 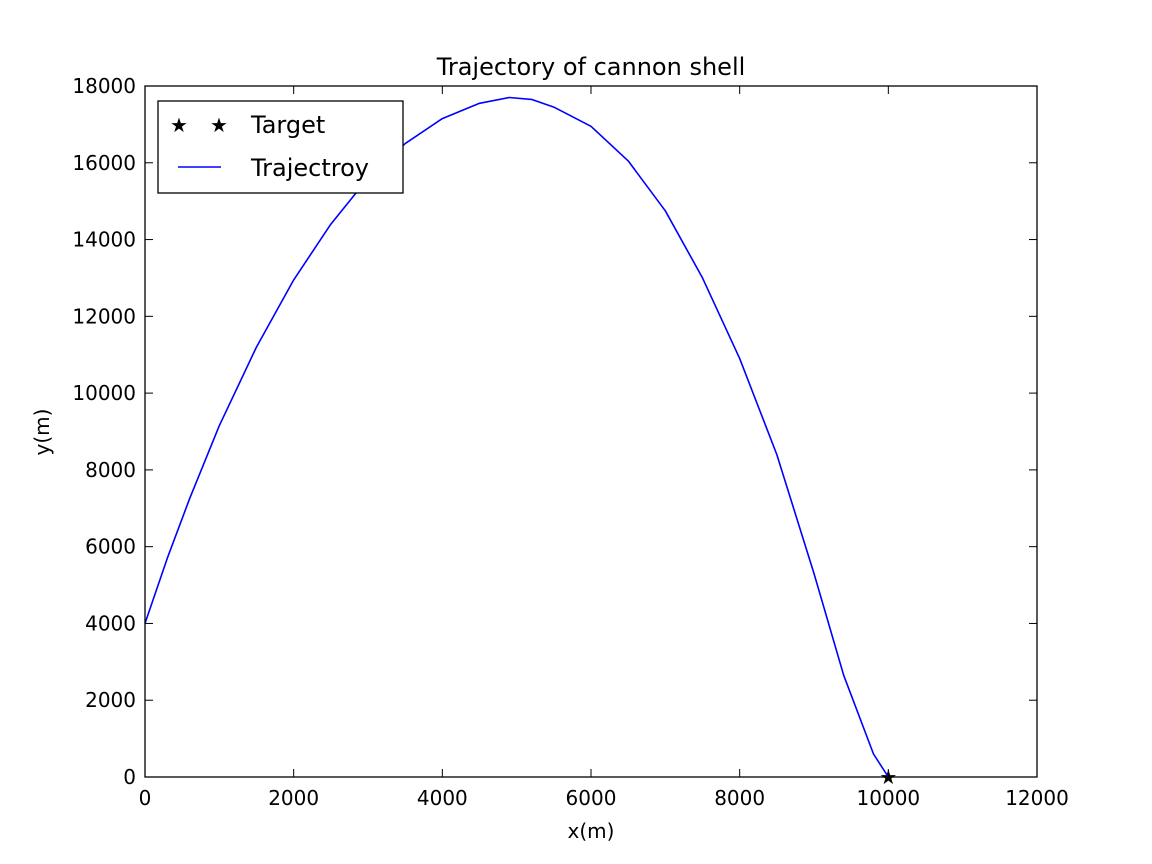 I want to click on y-tick-label: 18000, so click(x=104, y=86).